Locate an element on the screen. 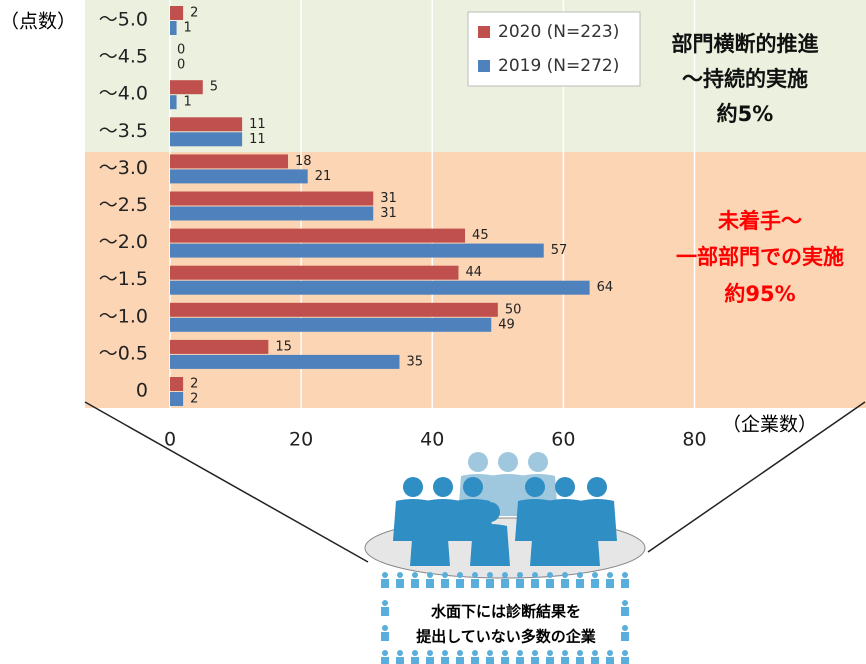  annotation: 約95% is located at coordinates (759, 294).